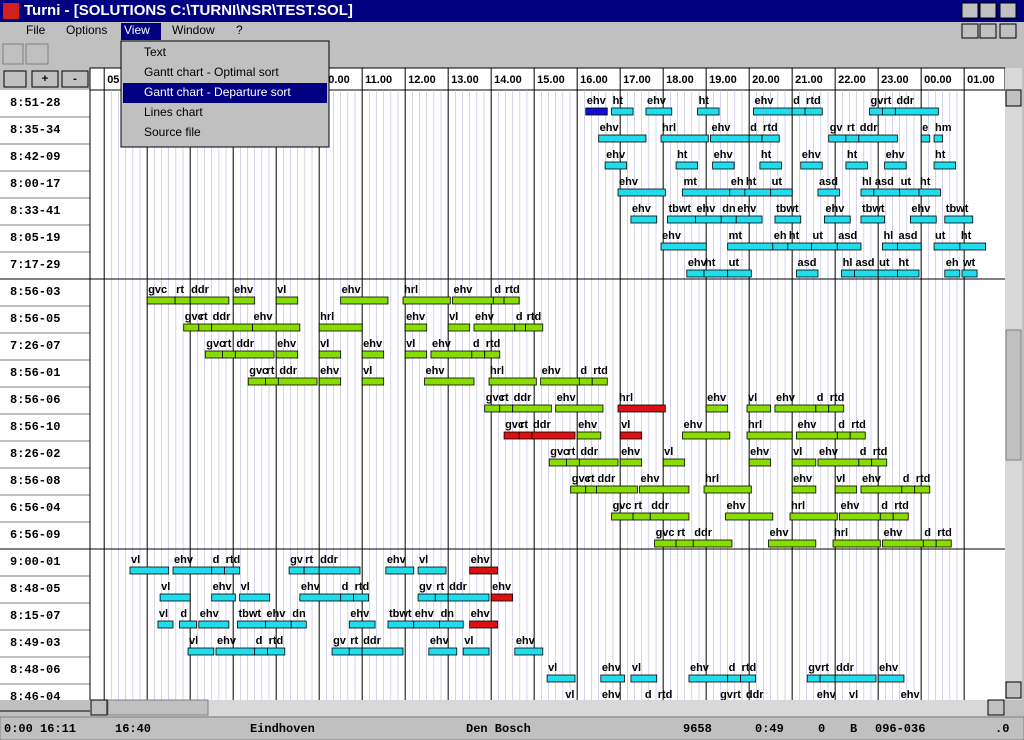  Describe the element at coordinates (15, 79) in the screenshot. I see `header-button` at that location.